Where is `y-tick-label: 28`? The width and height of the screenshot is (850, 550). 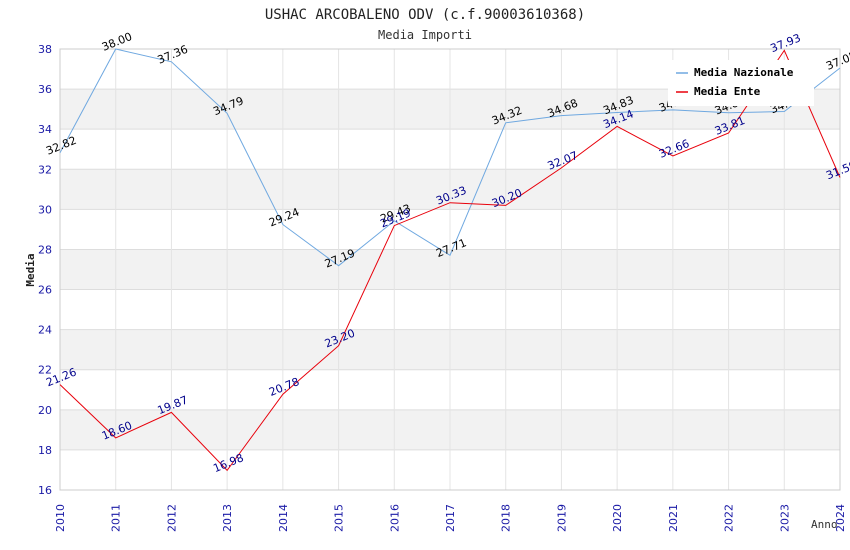
y-tick-label: 28 is located at coordinates (45, 249).